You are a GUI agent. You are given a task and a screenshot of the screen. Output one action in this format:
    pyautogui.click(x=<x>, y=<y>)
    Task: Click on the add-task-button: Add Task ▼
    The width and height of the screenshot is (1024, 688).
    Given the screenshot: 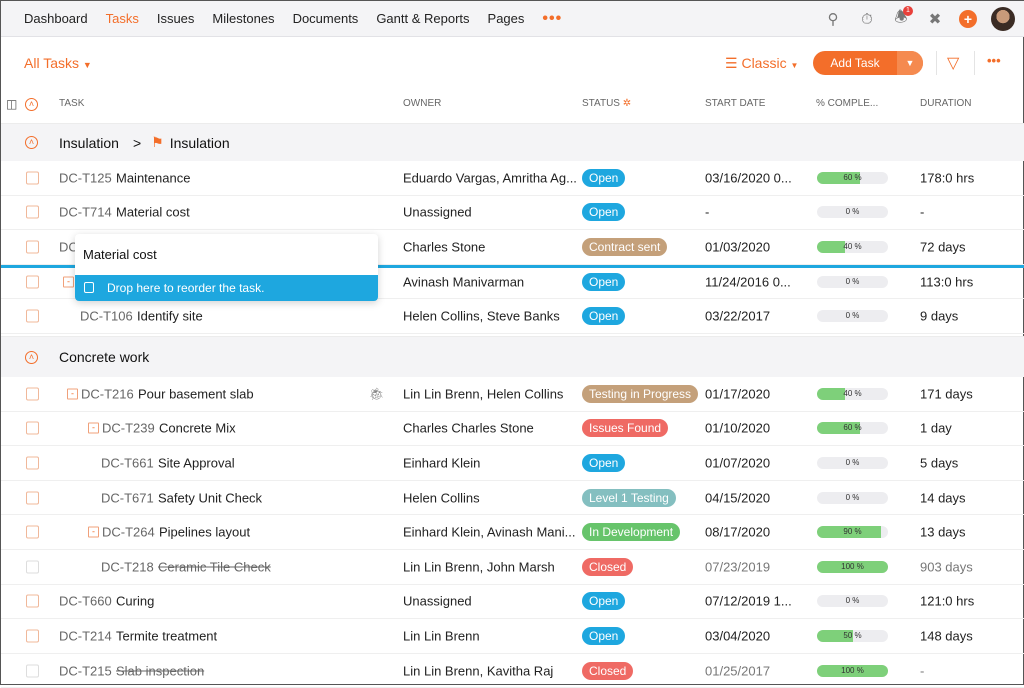 What is the action you would take?
    pyautogui.click(x=868, y=63)
    